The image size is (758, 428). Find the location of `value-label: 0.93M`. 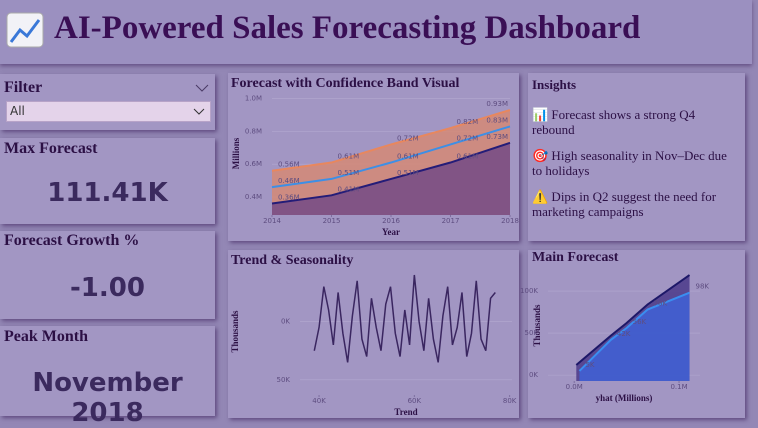

value-label: 0.93M is located at coordinates (497, 104).